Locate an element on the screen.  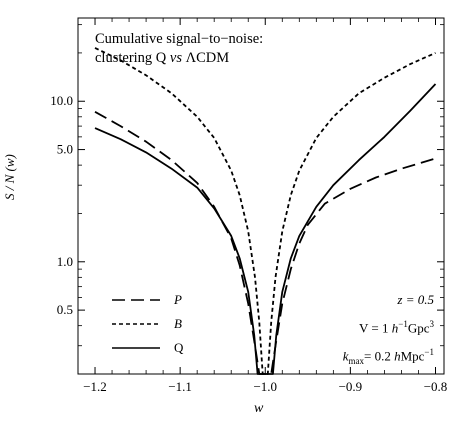
title-line2: clustering Q vs ΛCDM is located at coordinates (179, 58).